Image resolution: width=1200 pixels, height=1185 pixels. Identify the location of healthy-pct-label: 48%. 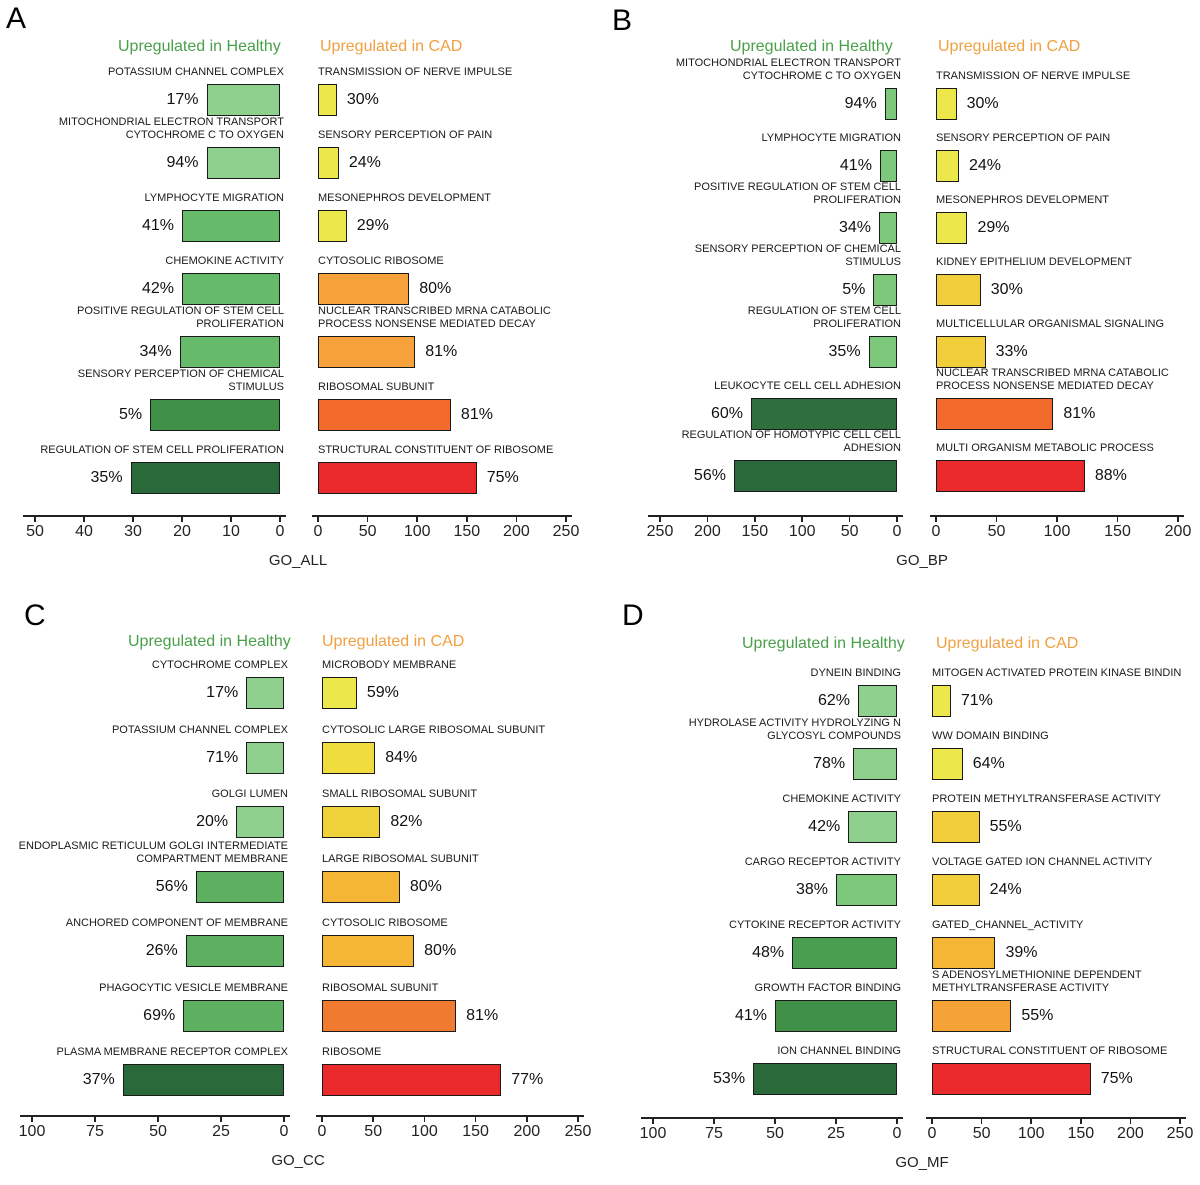
(768, 952).